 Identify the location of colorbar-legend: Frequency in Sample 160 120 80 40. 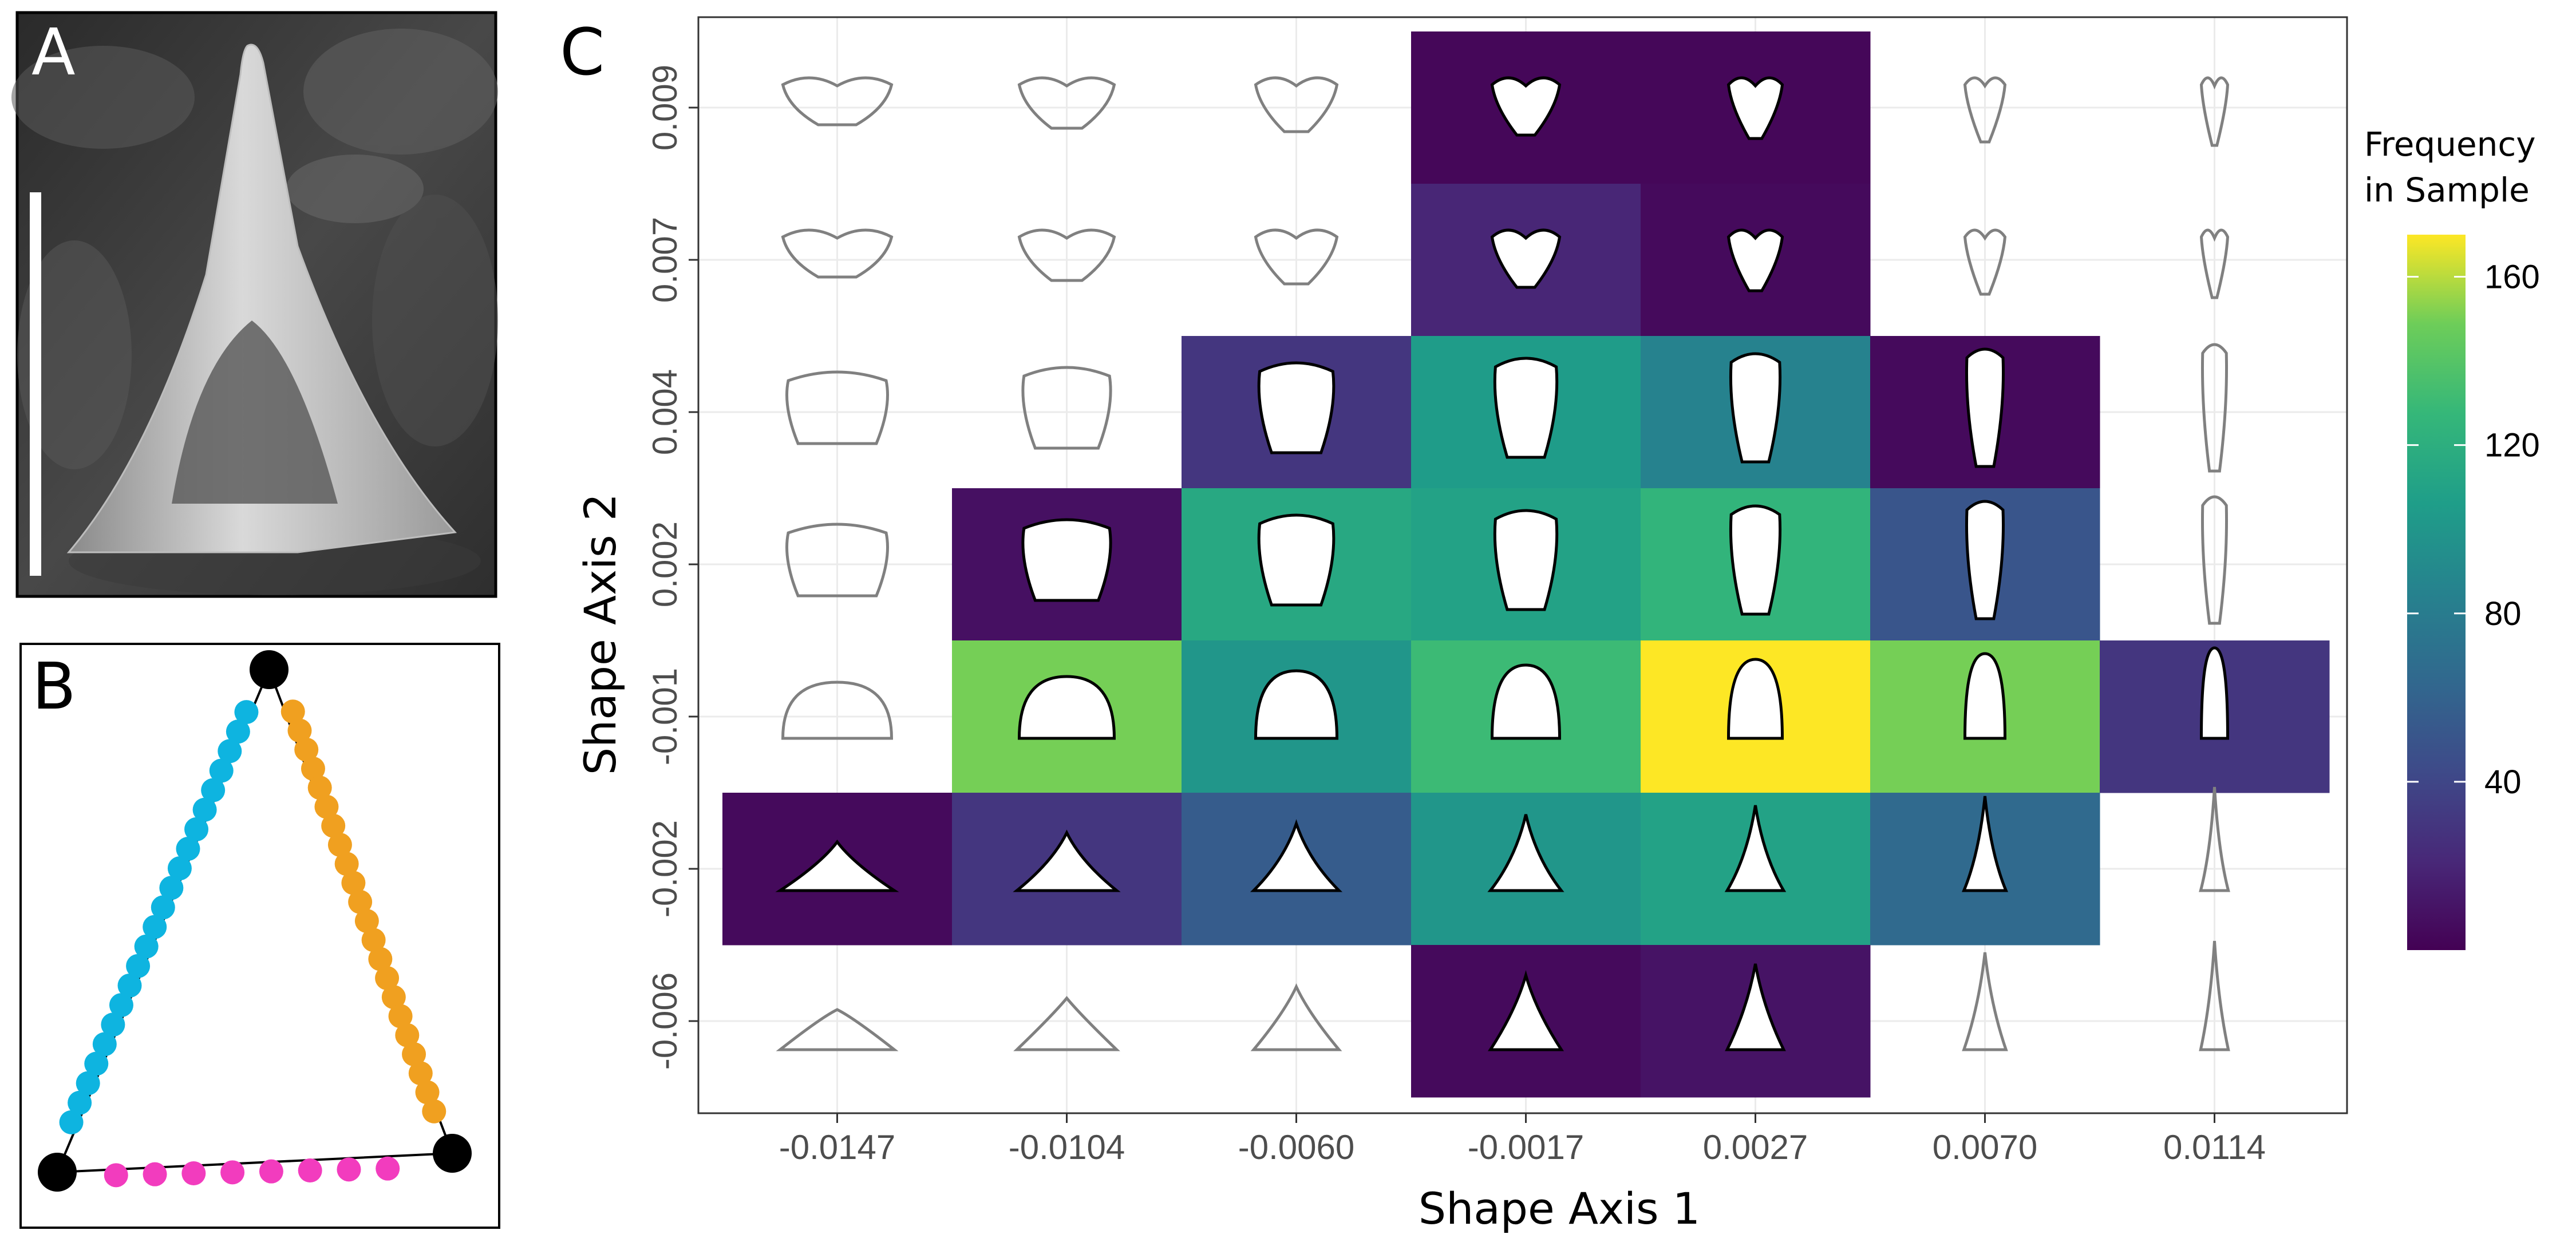
(2452, 537).